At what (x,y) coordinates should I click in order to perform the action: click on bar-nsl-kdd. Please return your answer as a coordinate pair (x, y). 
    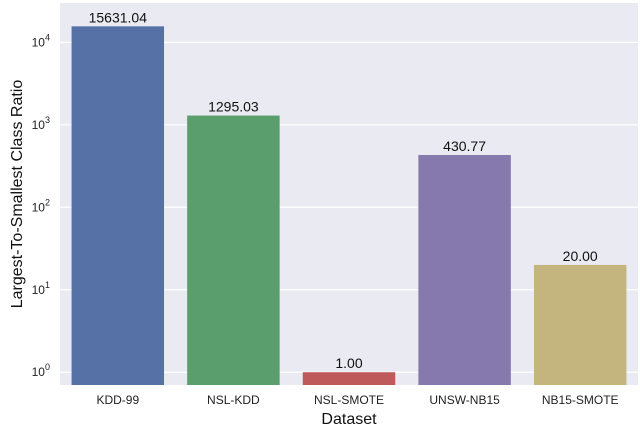
    Looking at the image, I should click on (233, 250).